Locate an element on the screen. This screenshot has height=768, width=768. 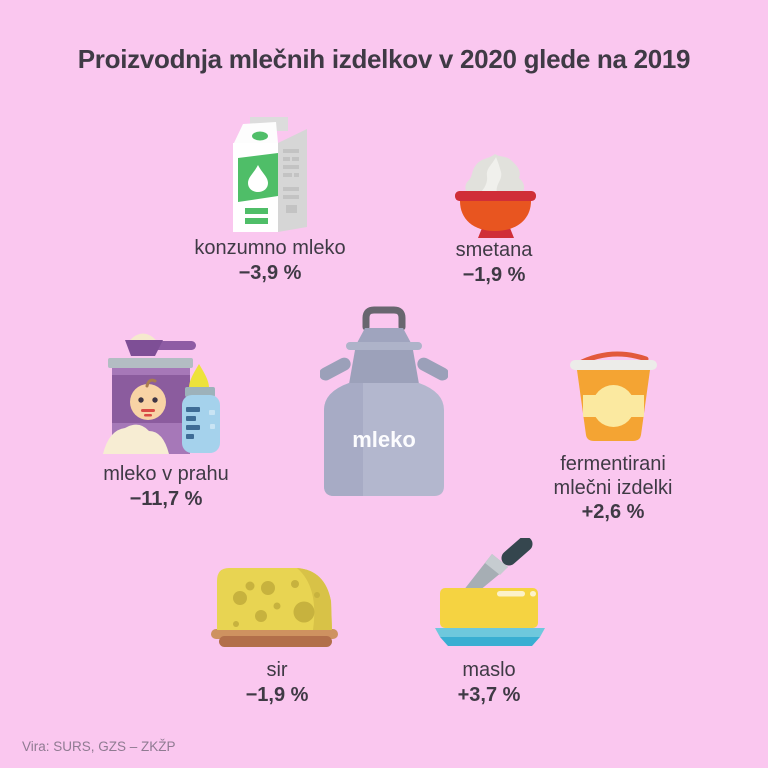
item-label: sir is located at coordinates (277, 670).